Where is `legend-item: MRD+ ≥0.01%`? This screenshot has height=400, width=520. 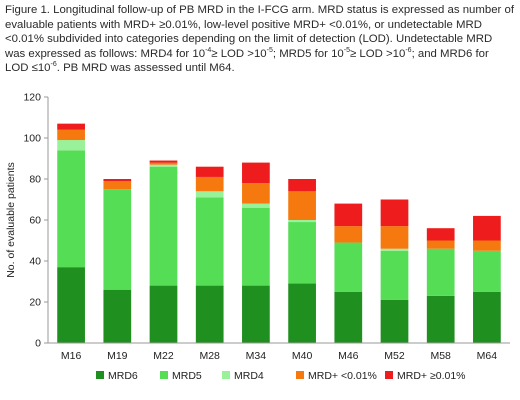
legend-item: MRD+ ≥0.01% is located at coordinates (425, 376).